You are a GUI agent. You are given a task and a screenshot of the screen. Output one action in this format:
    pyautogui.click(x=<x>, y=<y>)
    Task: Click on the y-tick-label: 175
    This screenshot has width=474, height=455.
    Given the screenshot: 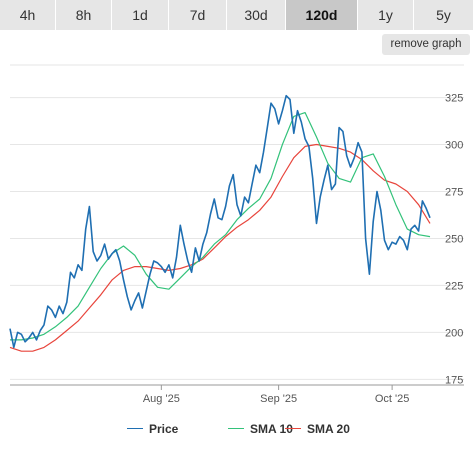 What is the action you would take?
    pyautogui.click(x=454, y=380)
    